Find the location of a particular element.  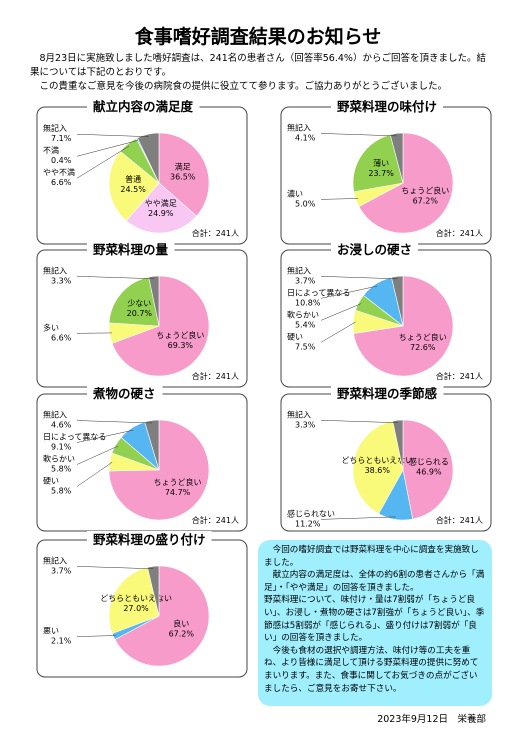

slice-value-label: 3.3% is located at coordinates (305, 424).